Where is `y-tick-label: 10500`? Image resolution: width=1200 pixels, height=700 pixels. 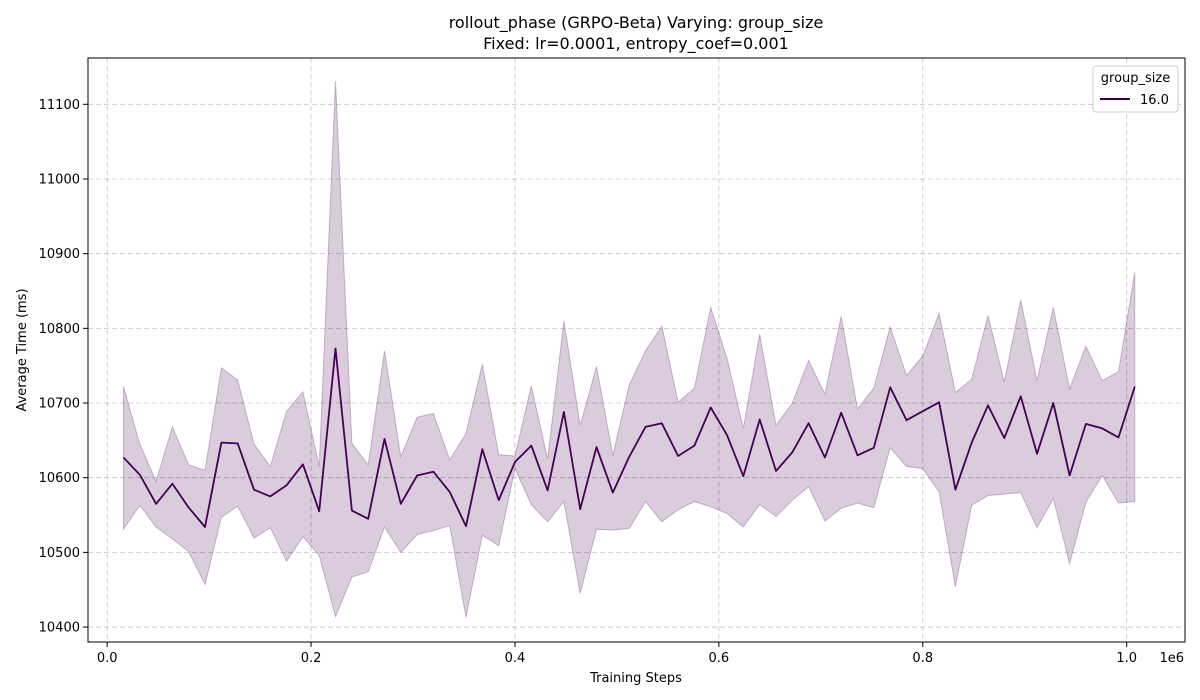 y-tick-label: 10500 is located at coordinates (59, 553).